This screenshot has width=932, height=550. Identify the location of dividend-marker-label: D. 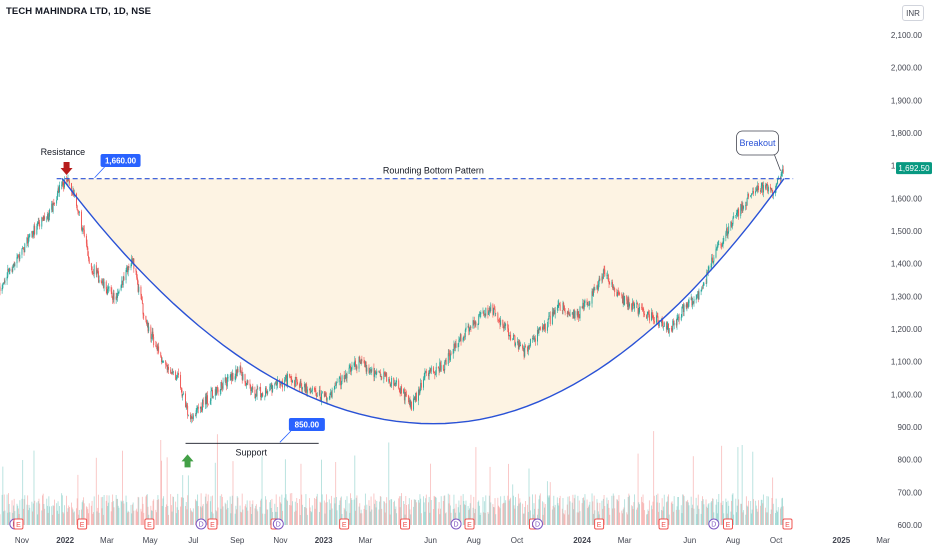
(456, 525).